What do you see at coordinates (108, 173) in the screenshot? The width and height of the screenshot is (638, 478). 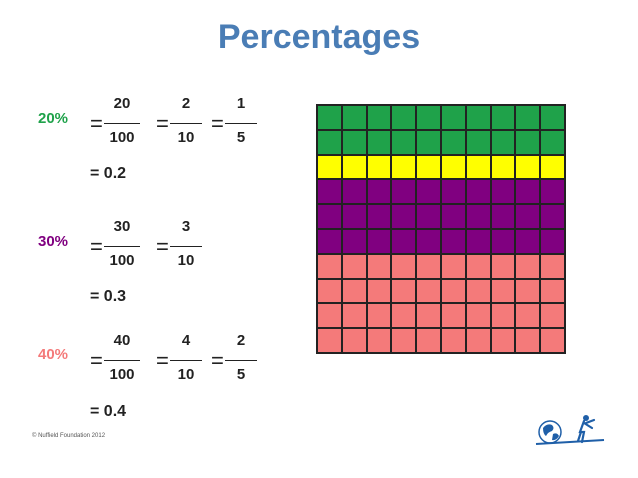 I see `decimal-0-2: = 0.2` at bounding box center [108, 173].